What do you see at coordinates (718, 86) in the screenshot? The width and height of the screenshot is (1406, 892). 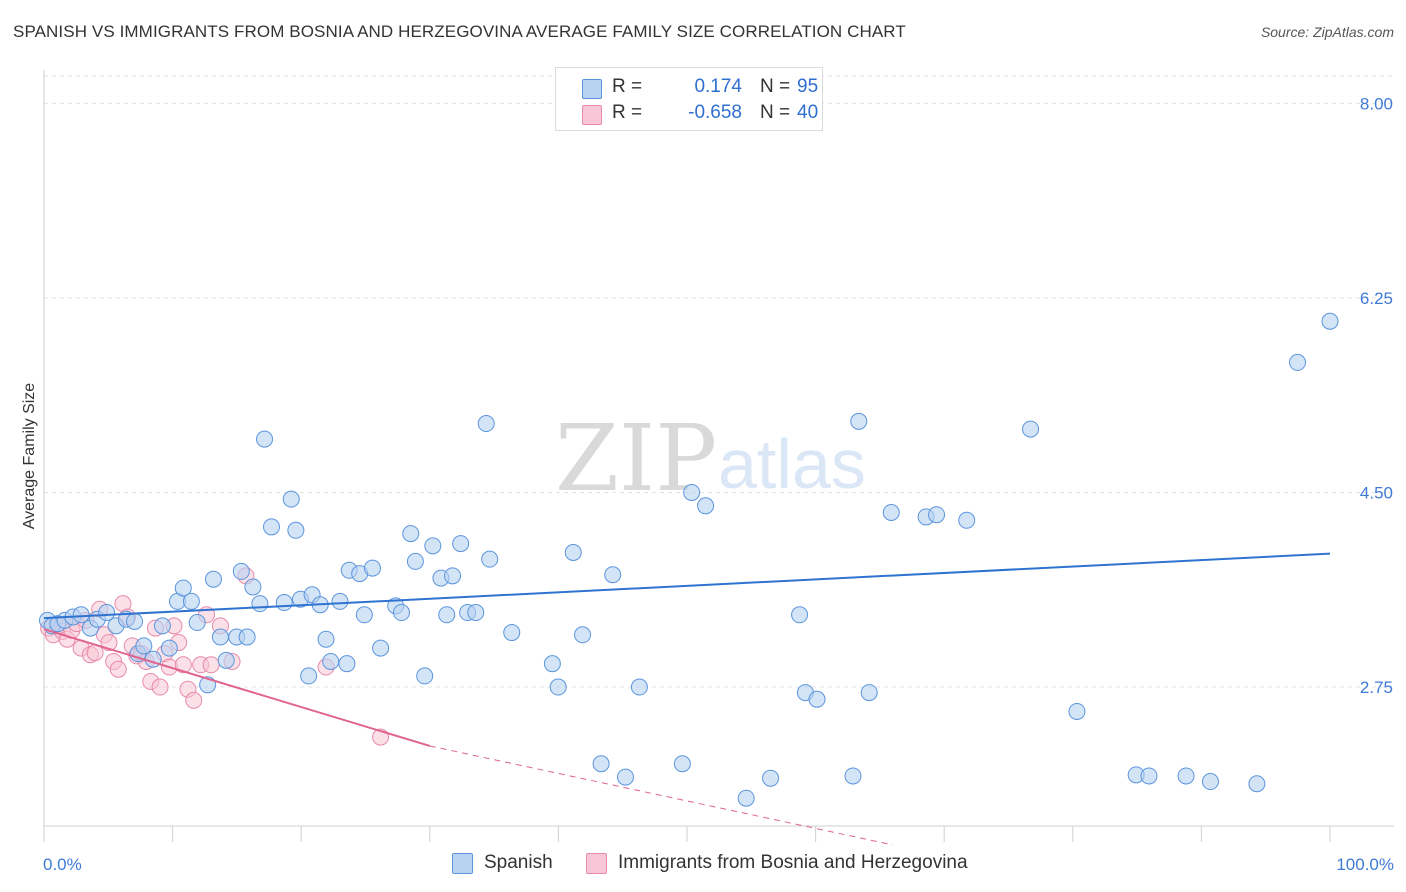 I see `legend-r-value: 0.174` at bounding box center [718, 86].